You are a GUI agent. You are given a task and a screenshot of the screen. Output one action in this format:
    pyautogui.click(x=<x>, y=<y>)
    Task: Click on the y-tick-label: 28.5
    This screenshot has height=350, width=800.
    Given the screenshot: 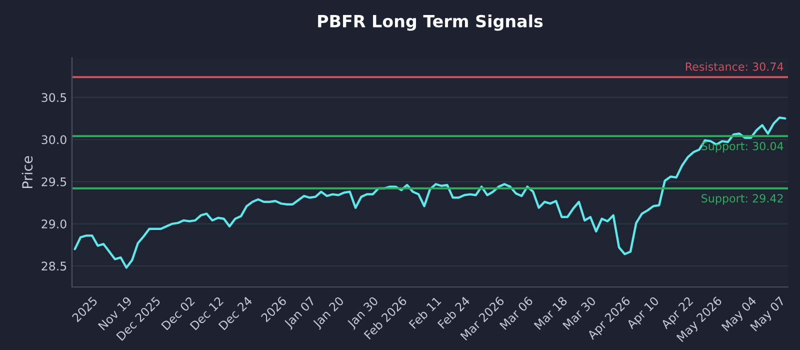 What is the action you would take?
    pyautogui.click(x=54, y=266)
    